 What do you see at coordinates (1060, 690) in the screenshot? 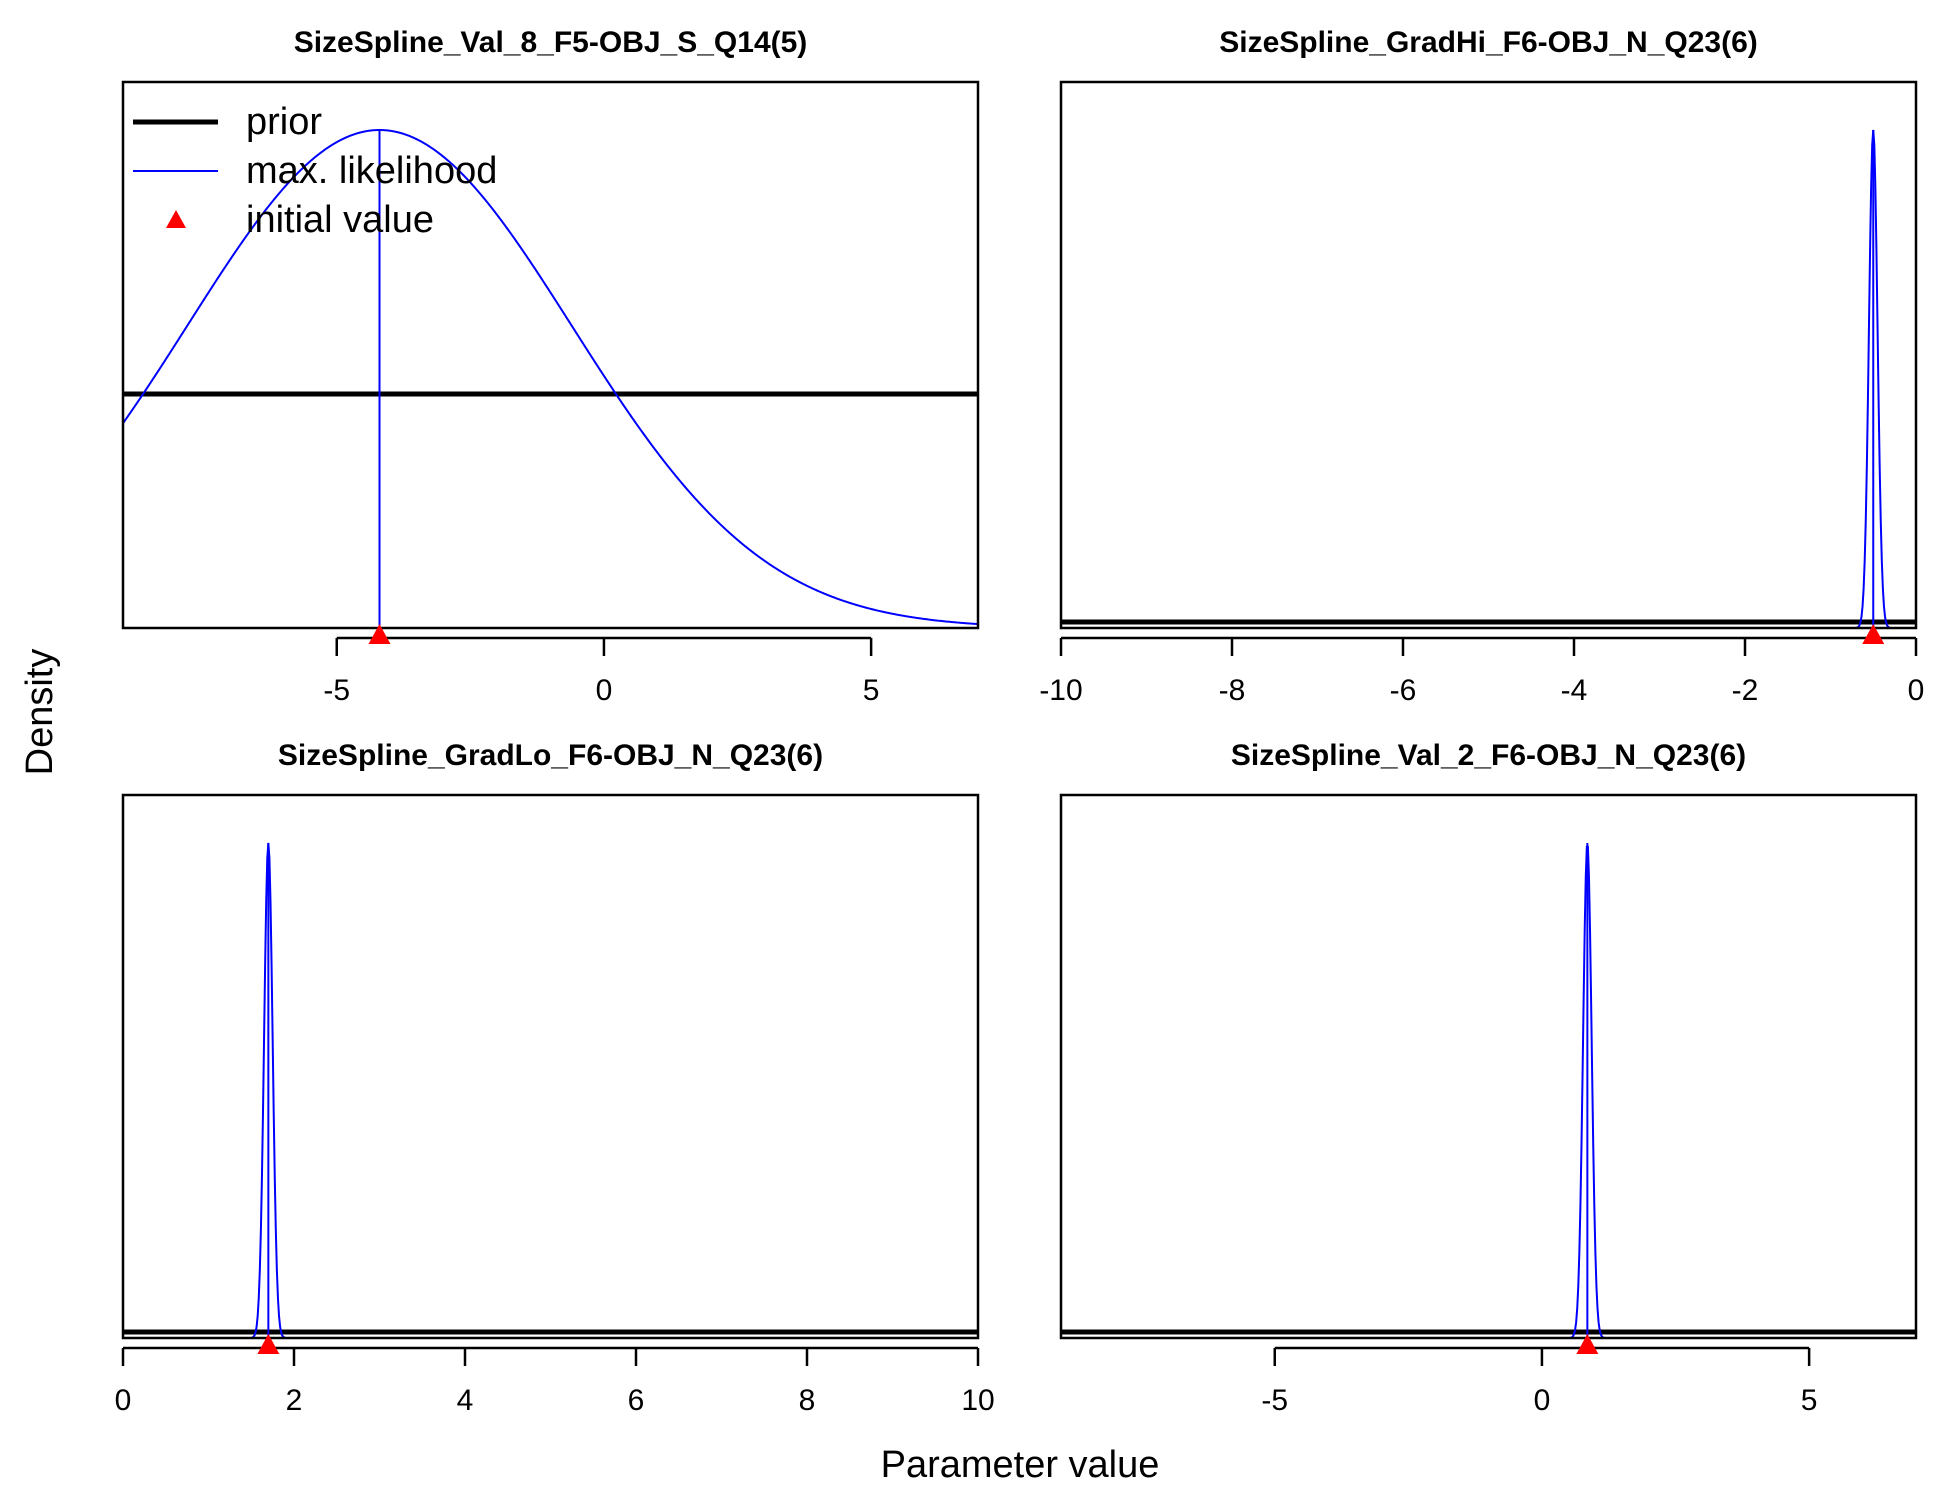
I see `x-tick-label: -10` at bounding box center [1060, 690].